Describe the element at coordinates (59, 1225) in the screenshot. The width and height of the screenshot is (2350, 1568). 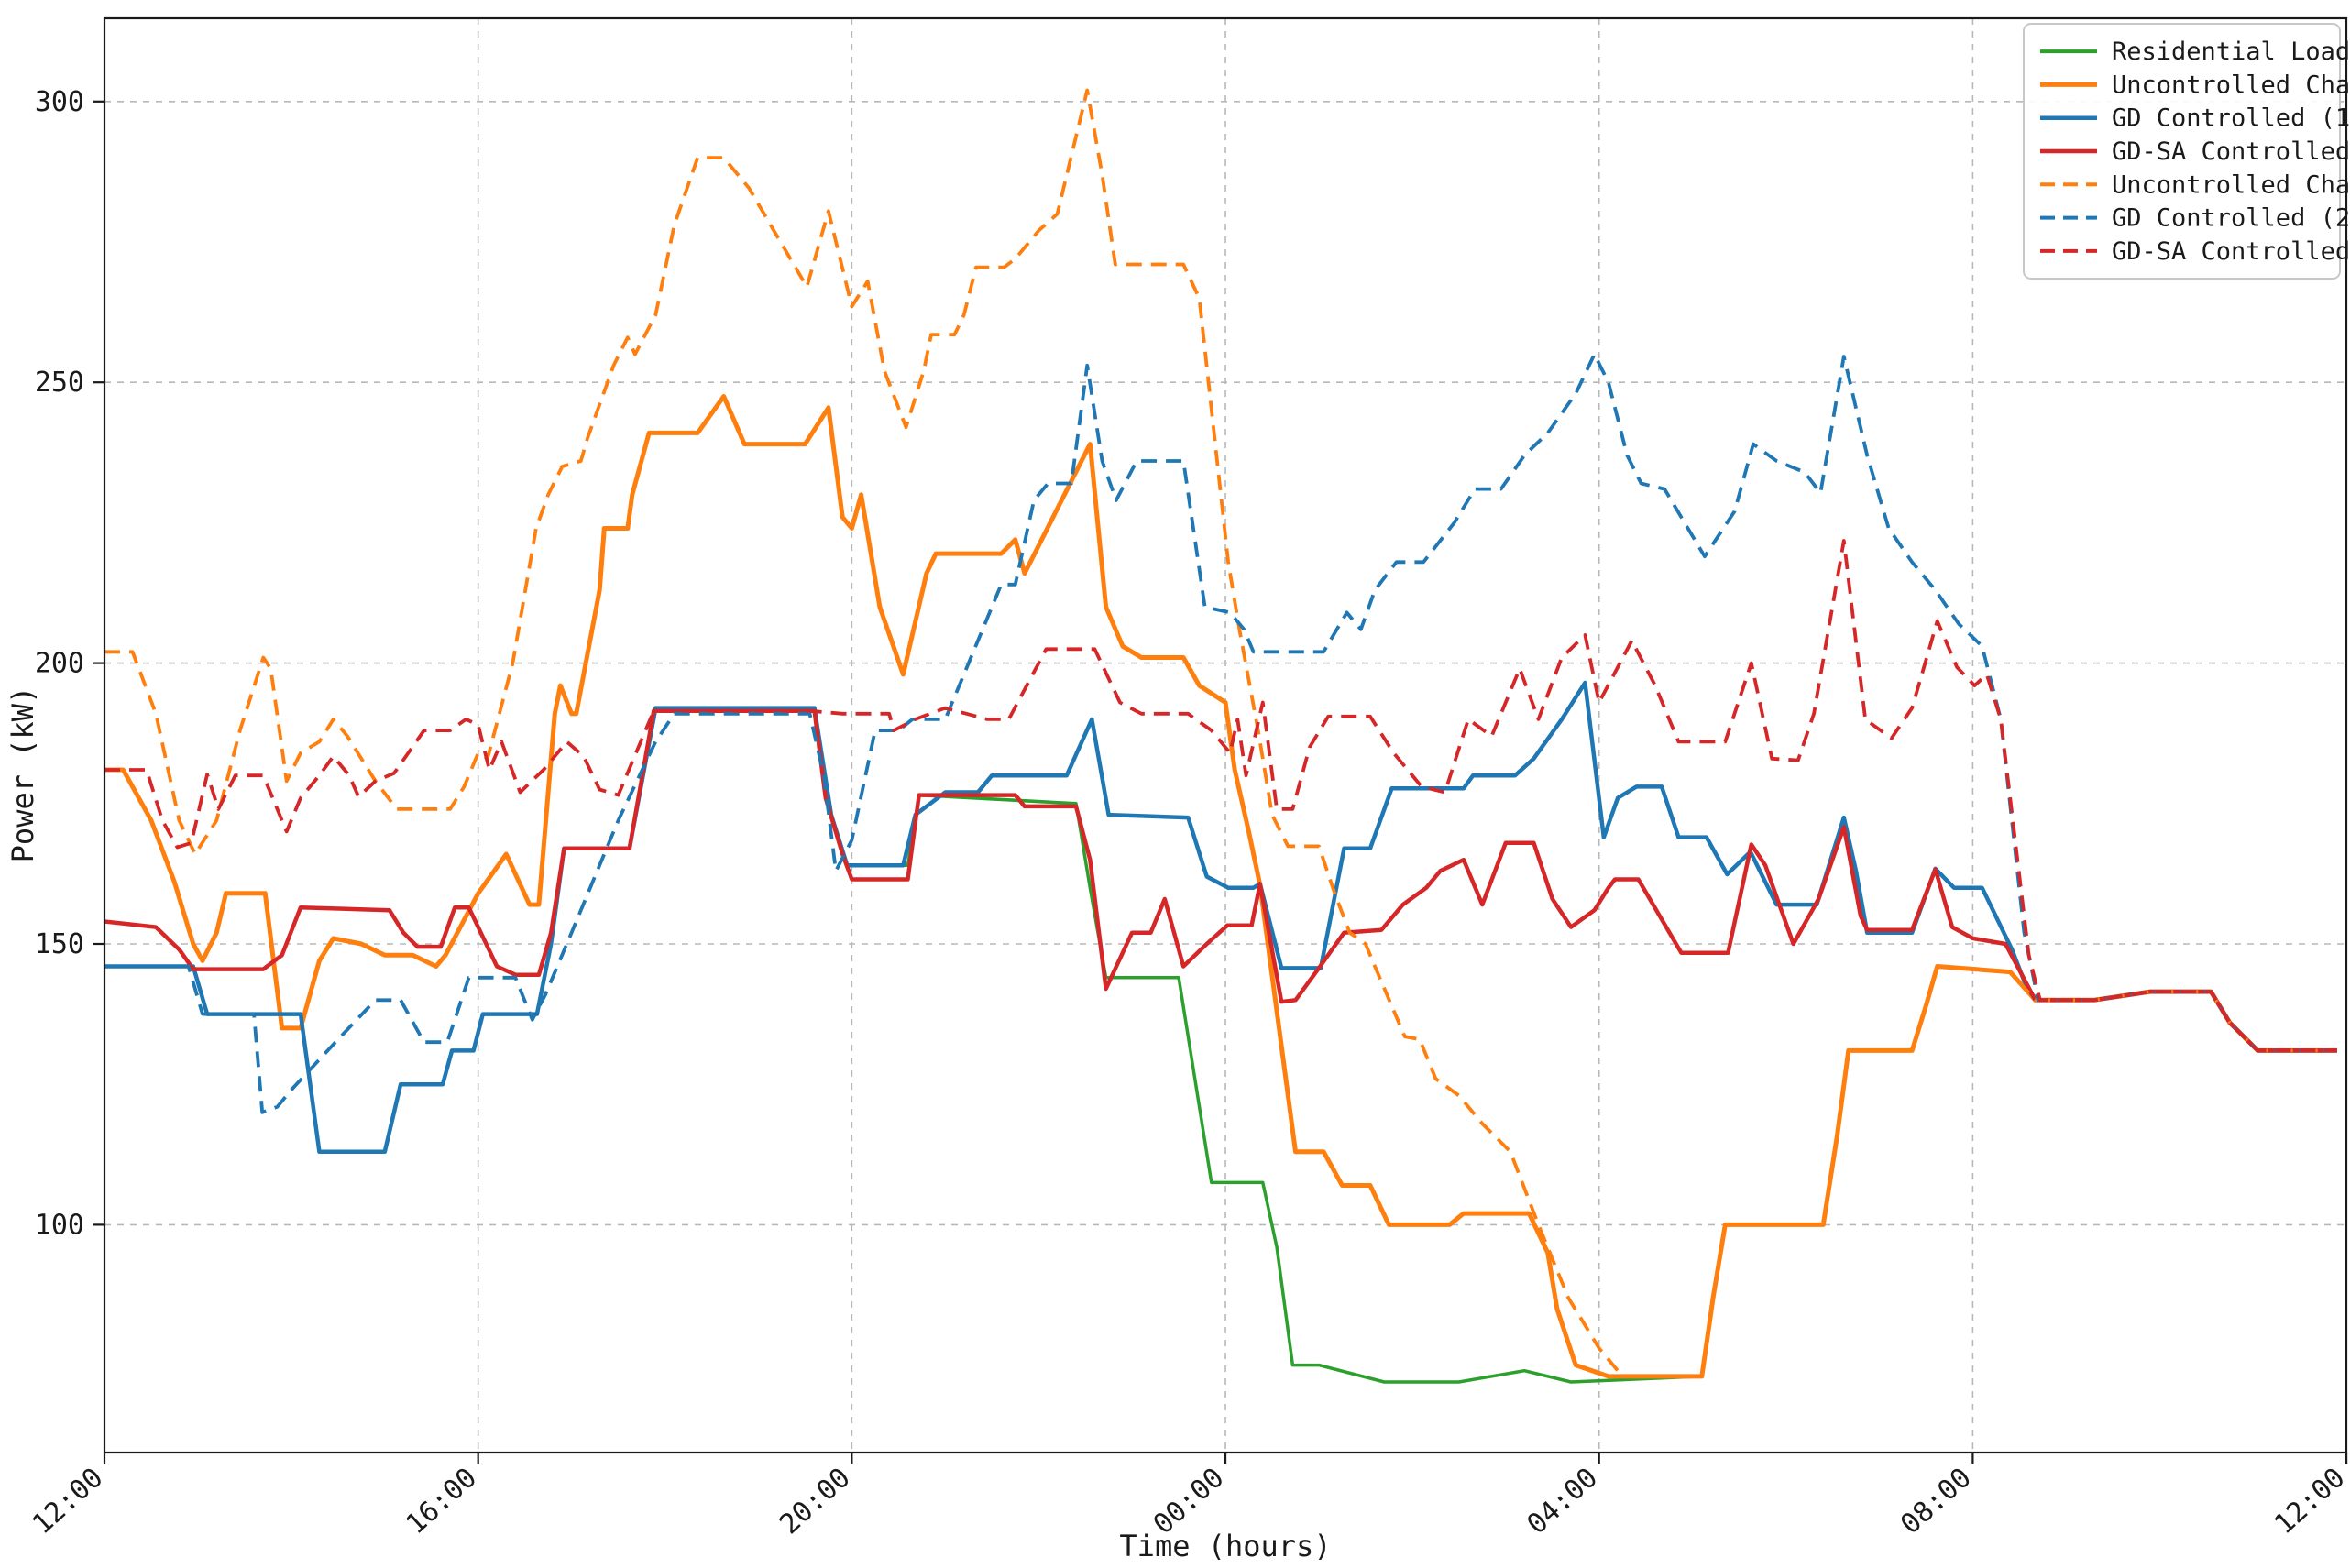
I see `y-tick-label: 100` at that location.